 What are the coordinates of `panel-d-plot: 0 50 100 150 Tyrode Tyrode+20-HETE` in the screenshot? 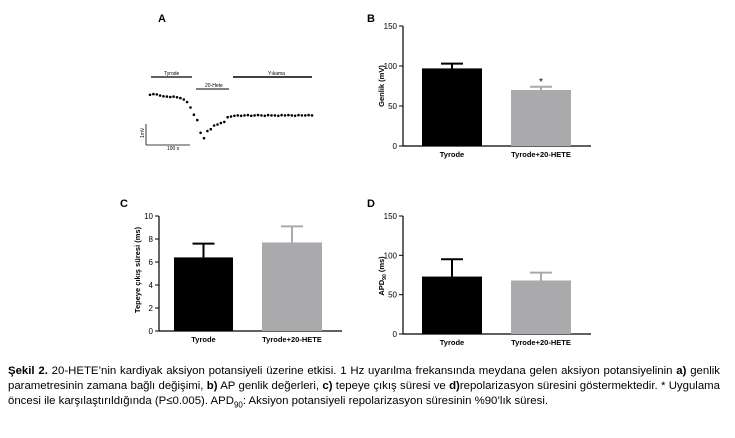 It's located at (487, 279).